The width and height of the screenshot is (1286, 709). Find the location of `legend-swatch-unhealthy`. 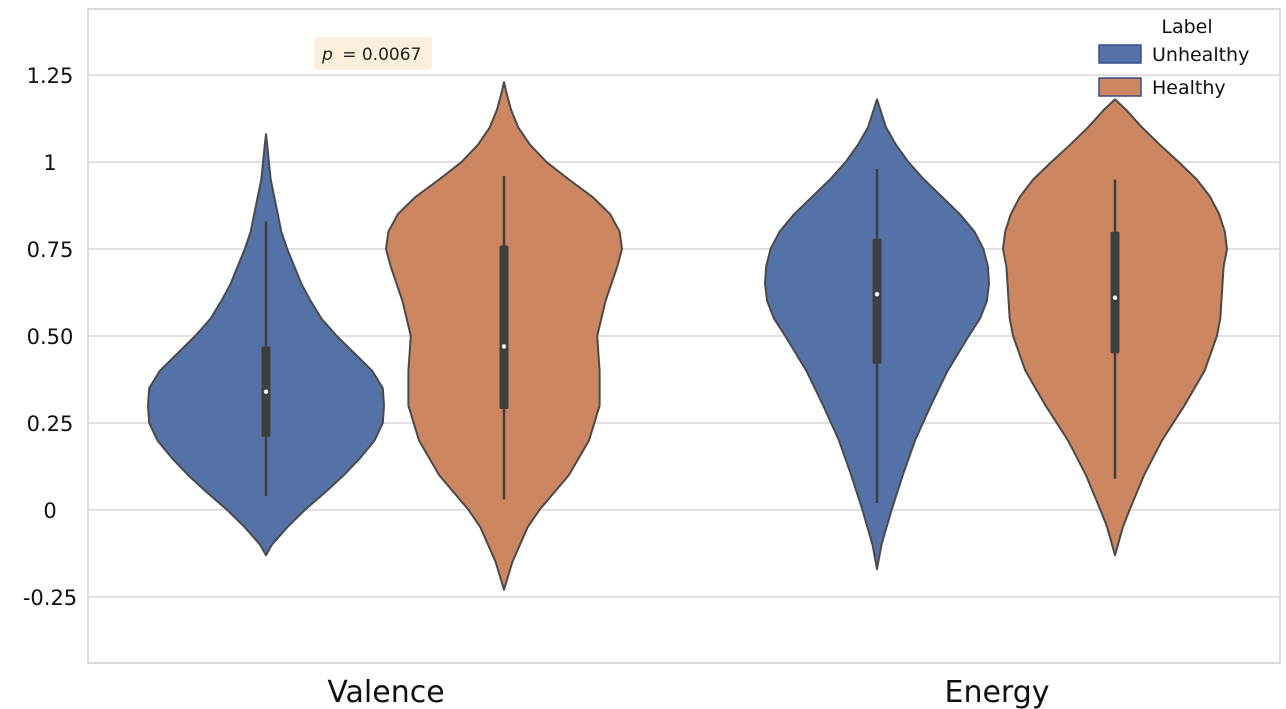

legend-swatch-unhealthy is located at coordinates (1120, 54).